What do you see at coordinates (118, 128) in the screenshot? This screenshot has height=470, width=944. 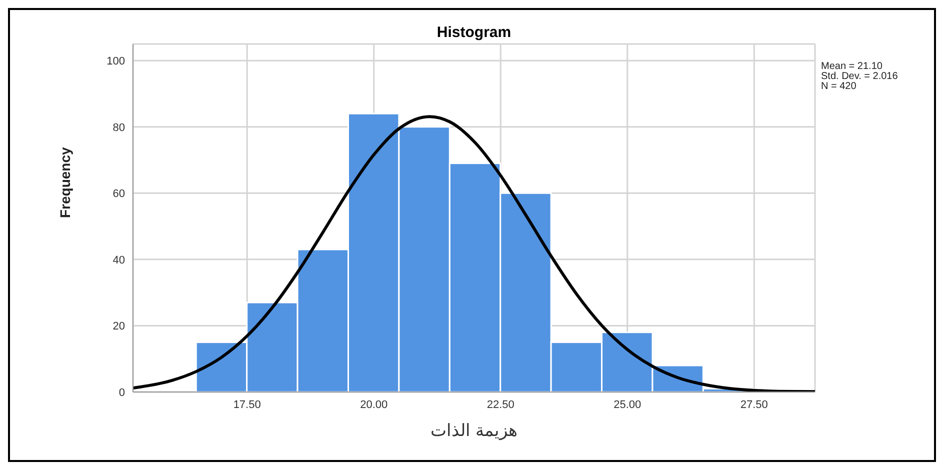 I see `y-tick-label: 80` at bounding box center [118, 128].